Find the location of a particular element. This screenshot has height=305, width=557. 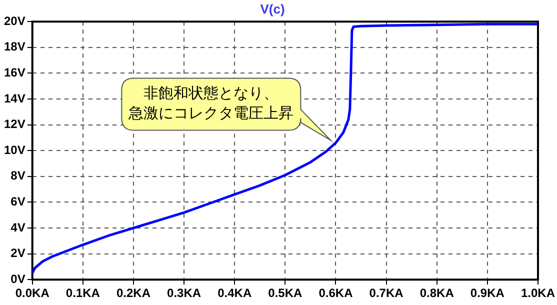

x-tick-label: 0.8KA is located at coordinates (437, 293).